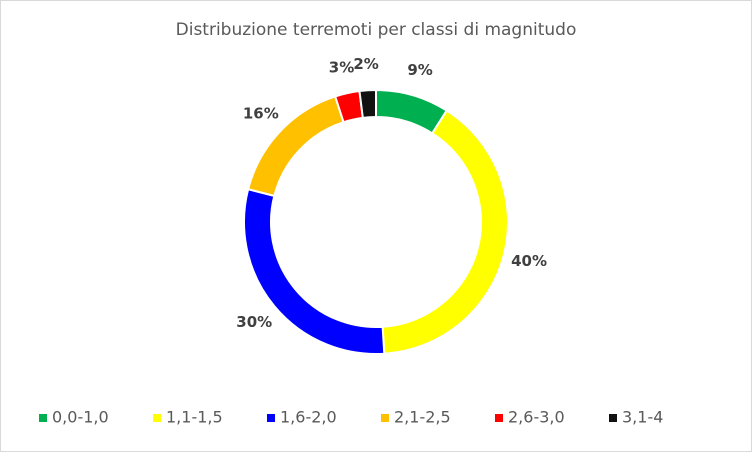  Describe the element at coordinates (365, 64) in the screenshot. I see `data-label: 2%` at that location.